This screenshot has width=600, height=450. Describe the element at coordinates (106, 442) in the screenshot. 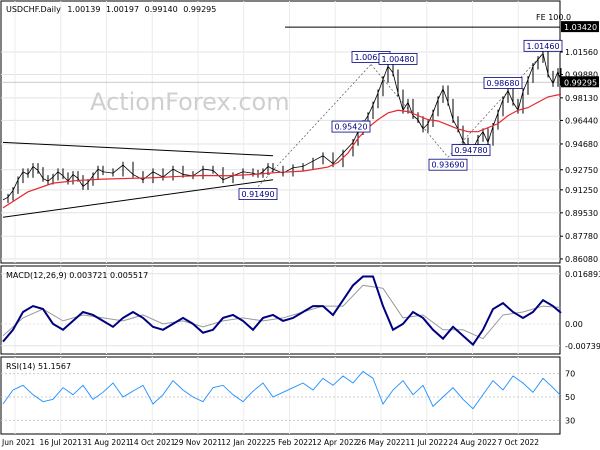

I see `x-tick-label: 31 Aug 2021` at that location.